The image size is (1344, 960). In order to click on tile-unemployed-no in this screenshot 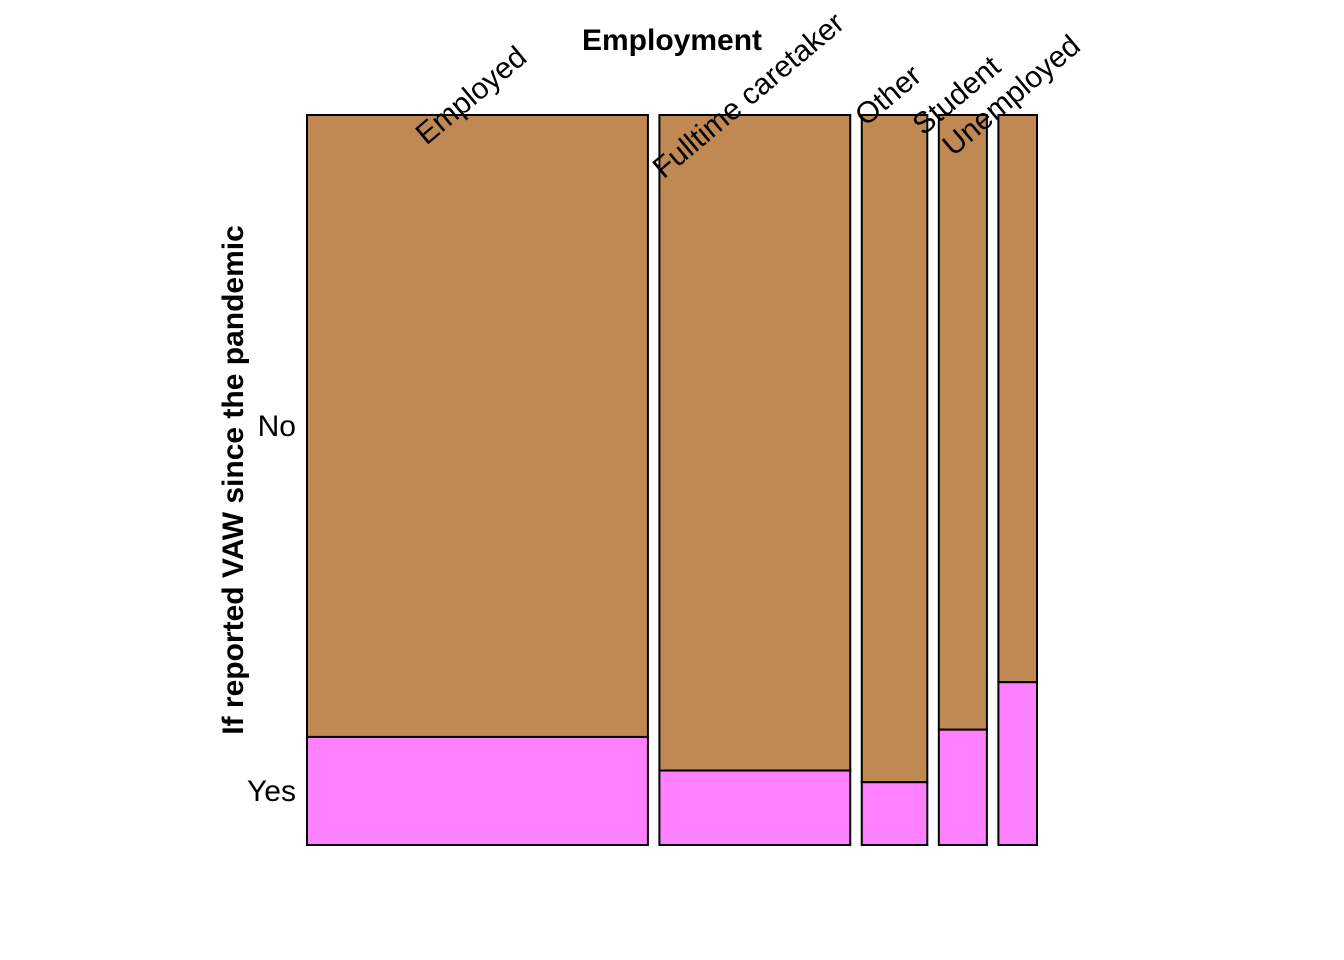, I will do `click(1017, 399)`.